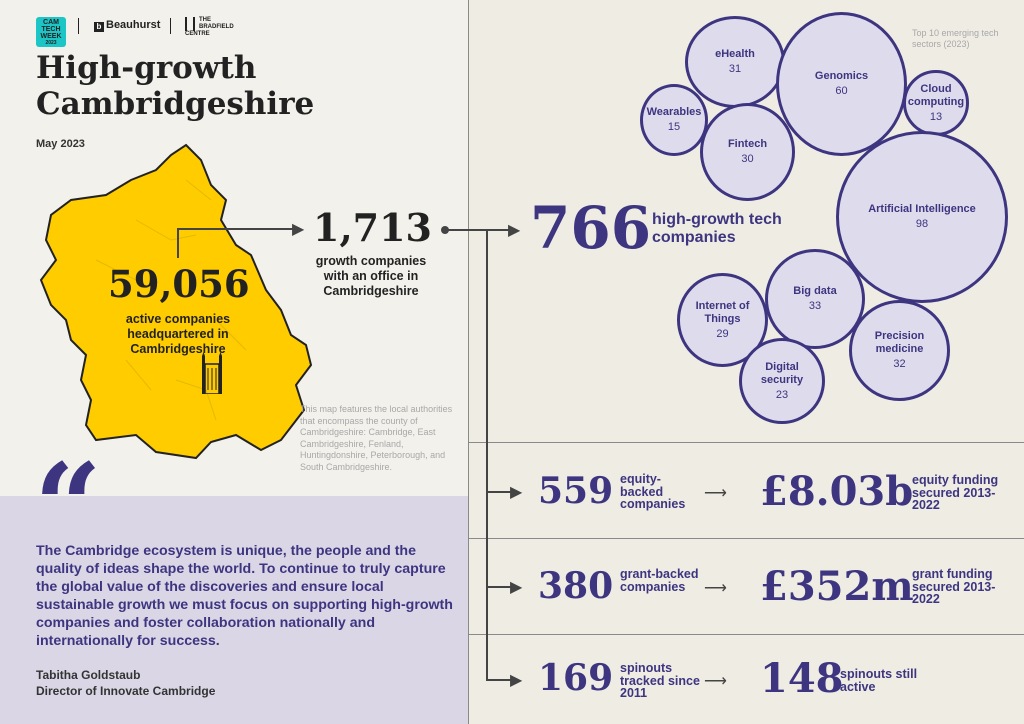 This screenshot has height=724, width=1024. Describe the element at coordinates (899, 350) in the screenshot. I see `bubble-precision-medicine: Precision medicine 32` at that location.